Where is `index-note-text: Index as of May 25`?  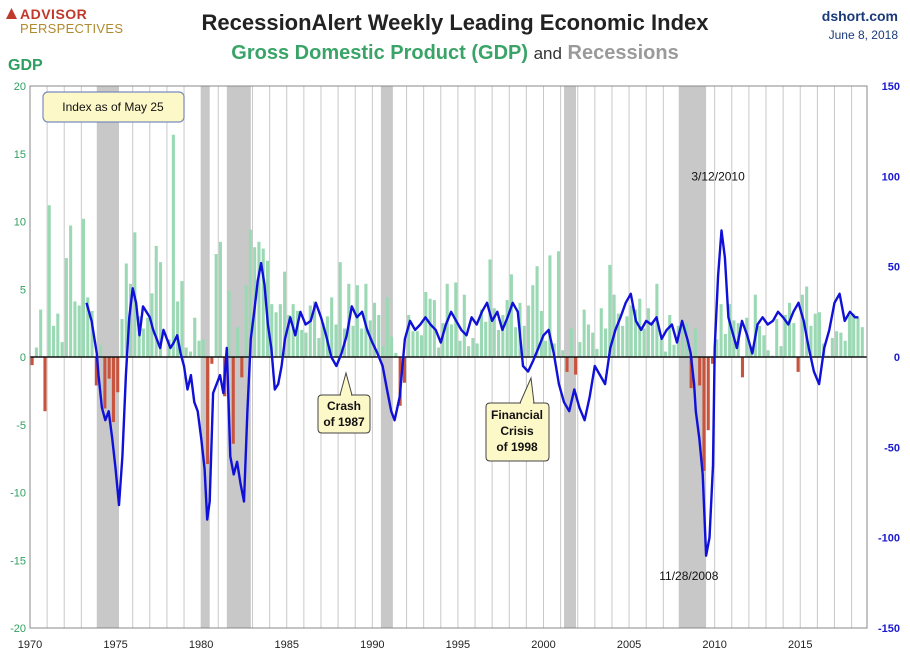
index-note-text: Index as of May 25 is located at coordinates (113, 107).